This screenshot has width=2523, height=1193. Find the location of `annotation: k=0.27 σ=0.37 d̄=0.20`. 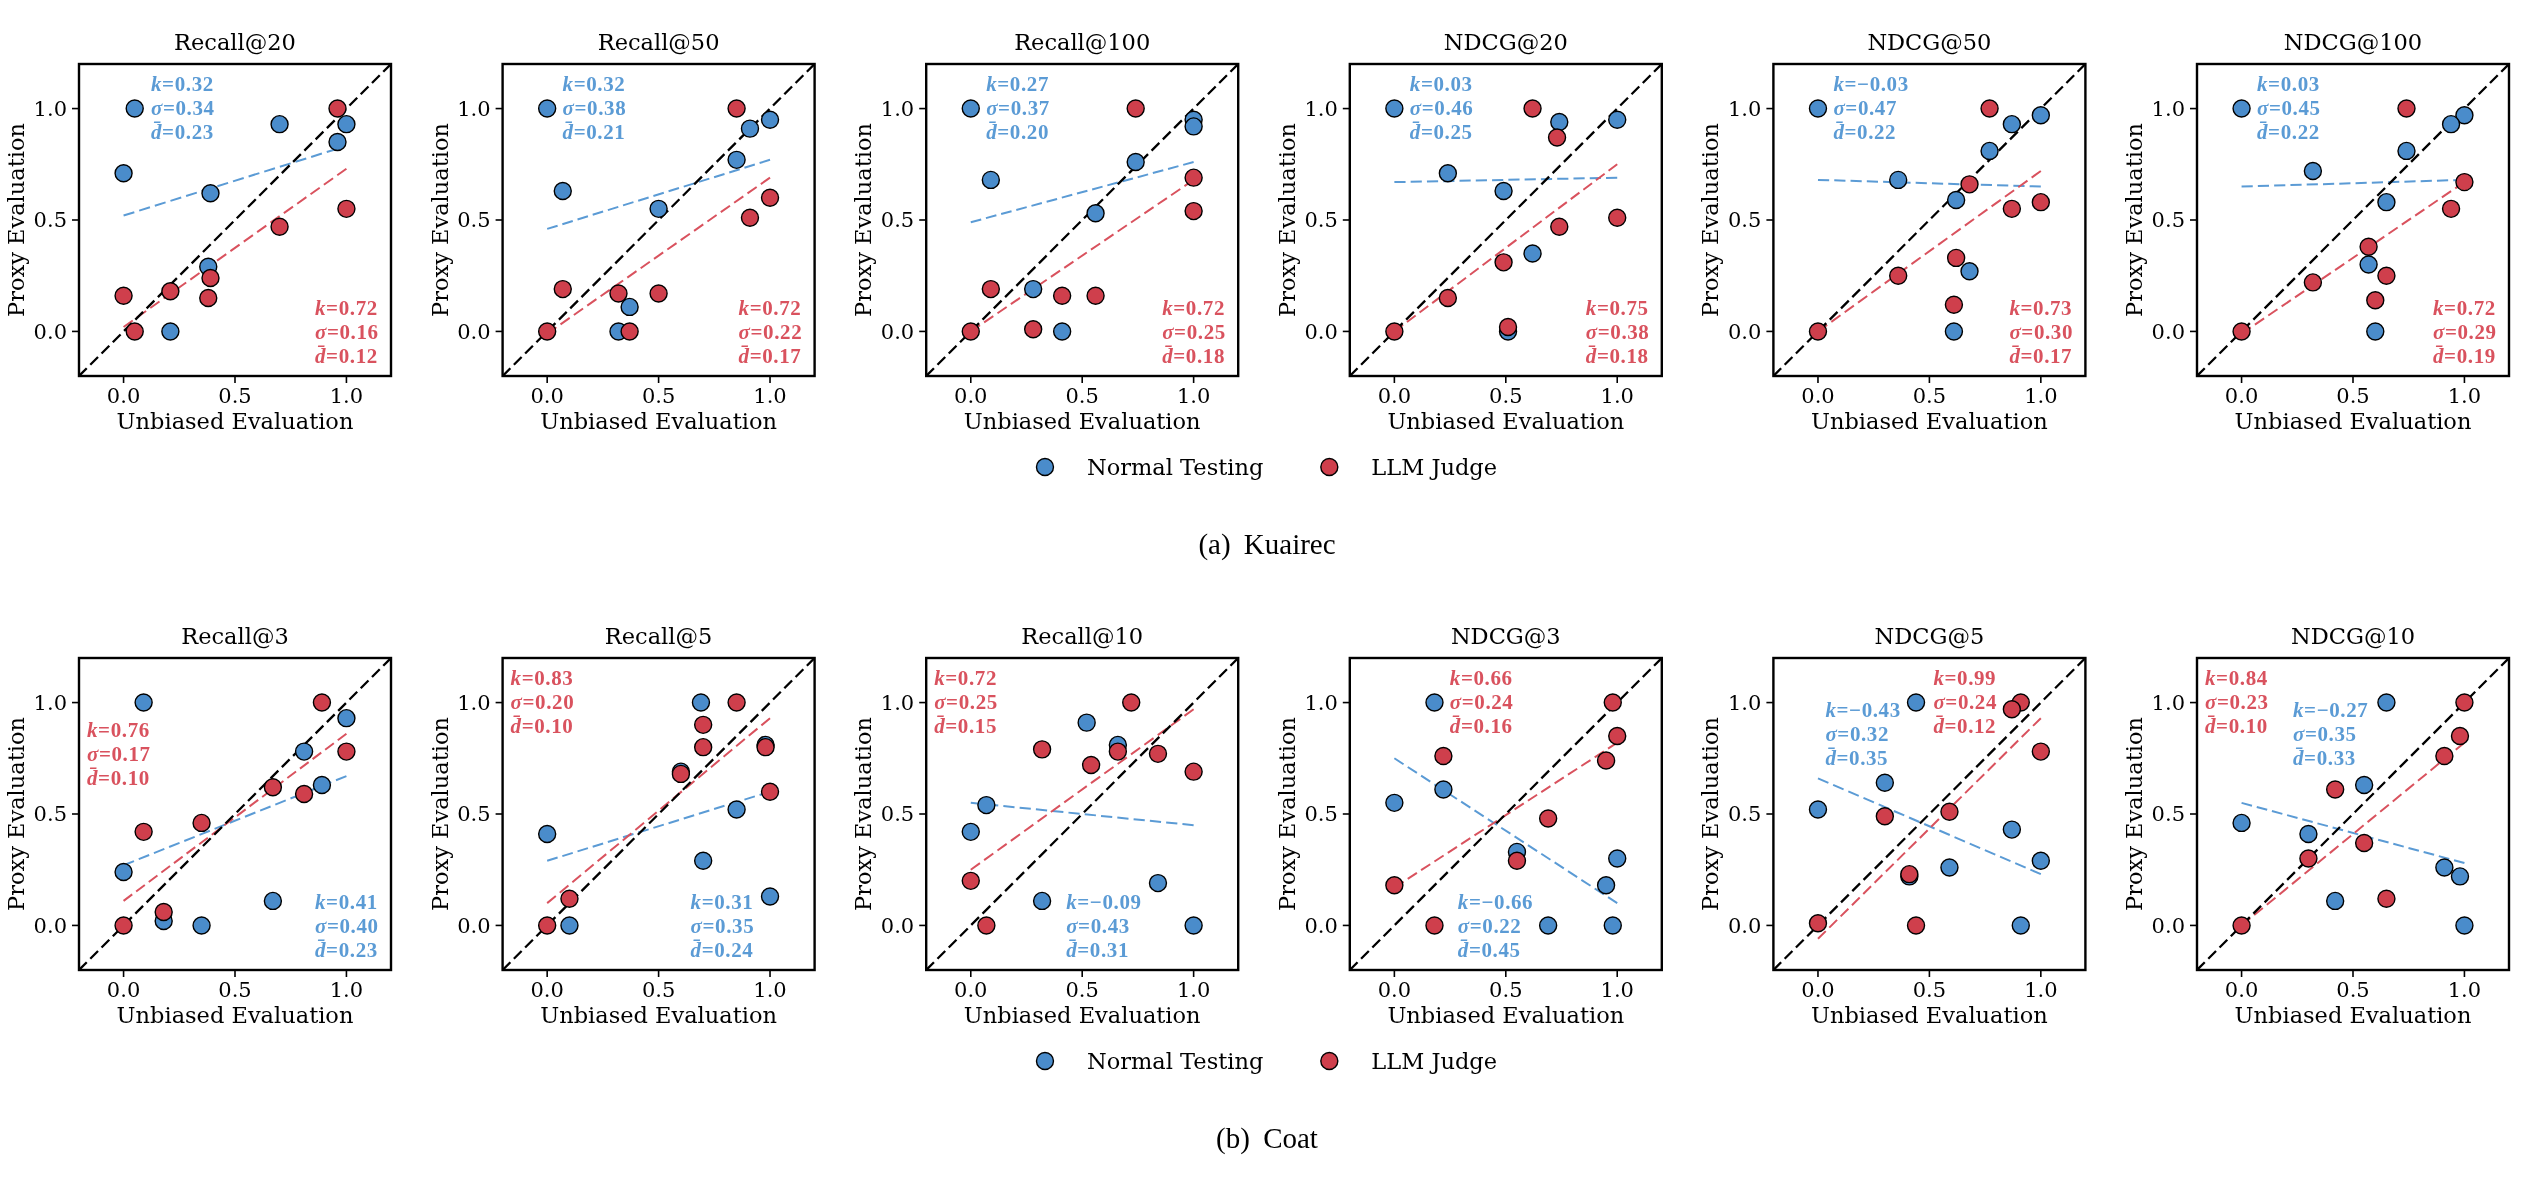

annotation: k=0.27 σ=0.37 d̄=0.20 is located at coordinates (1018, 108).